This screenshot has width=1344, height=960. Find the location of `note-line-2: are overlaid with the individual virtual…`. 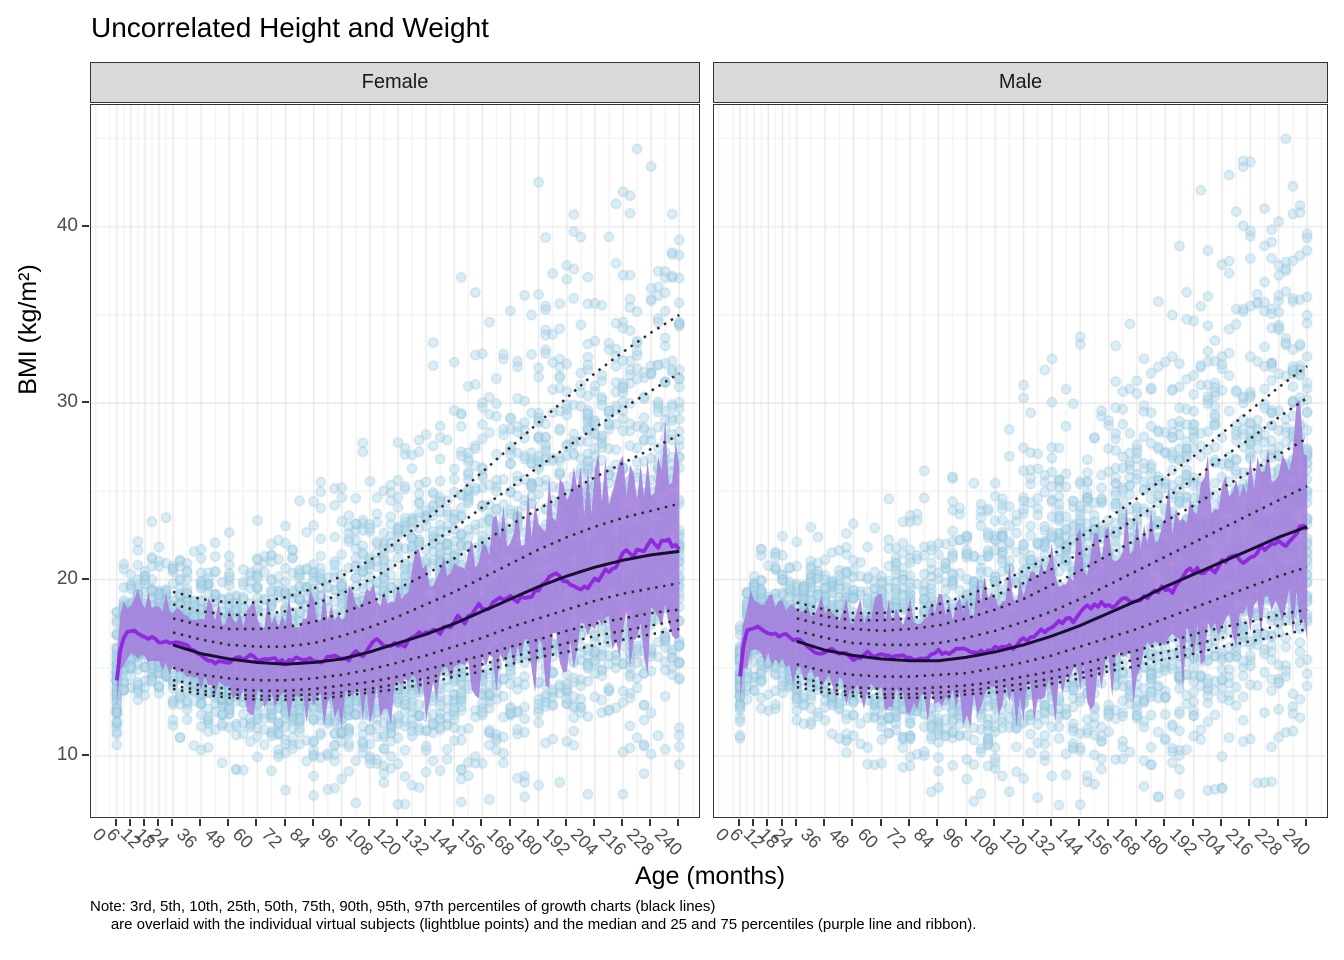

note-line-2: are overlaid with the individual virtual… is located at coordinates (533, 924).